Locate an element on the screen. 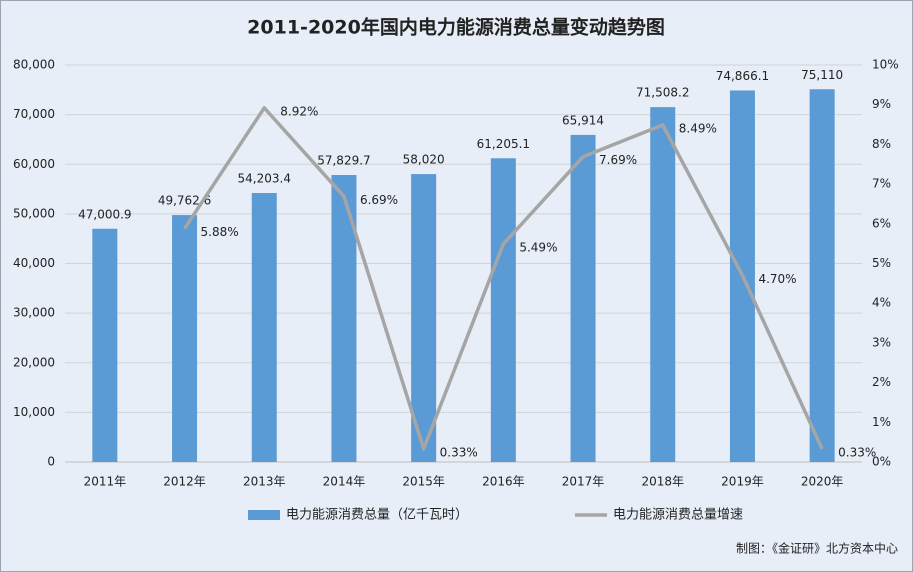  line-value-label: 8.49% is located at coordinates (698, 128).